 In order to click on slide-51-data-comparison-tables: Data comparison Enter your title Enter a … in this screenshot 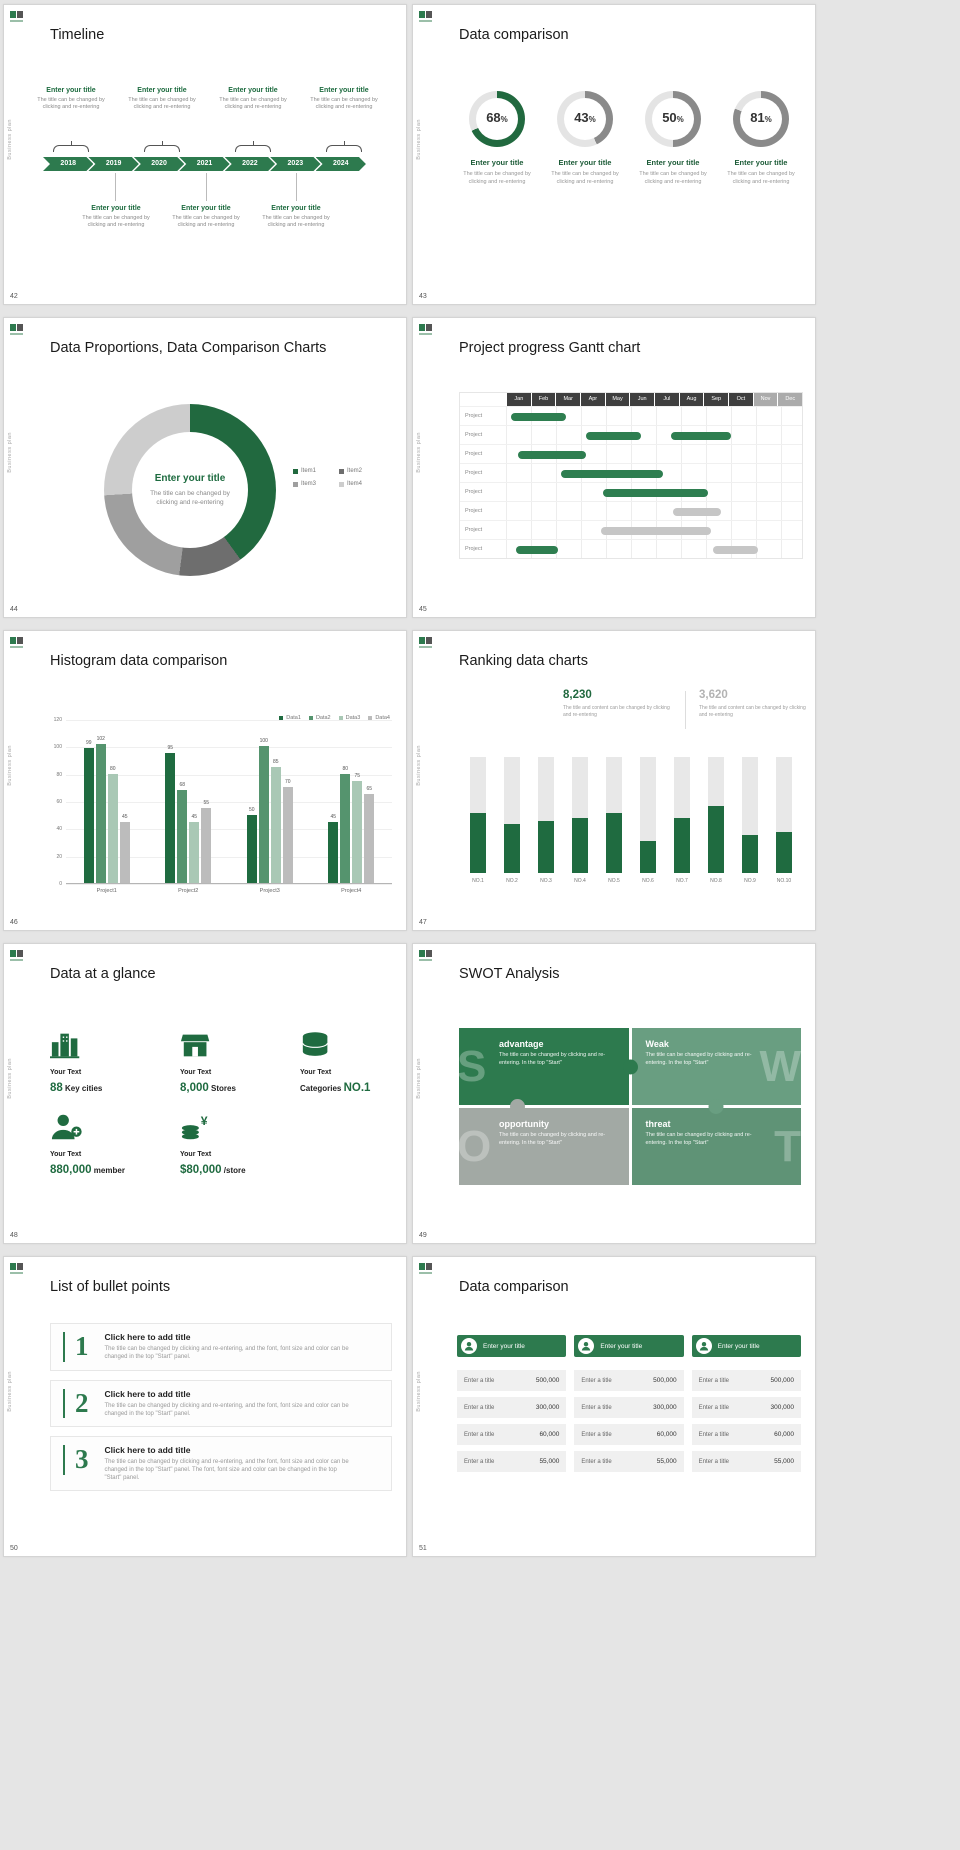, I will do `click(614, 1406)`.